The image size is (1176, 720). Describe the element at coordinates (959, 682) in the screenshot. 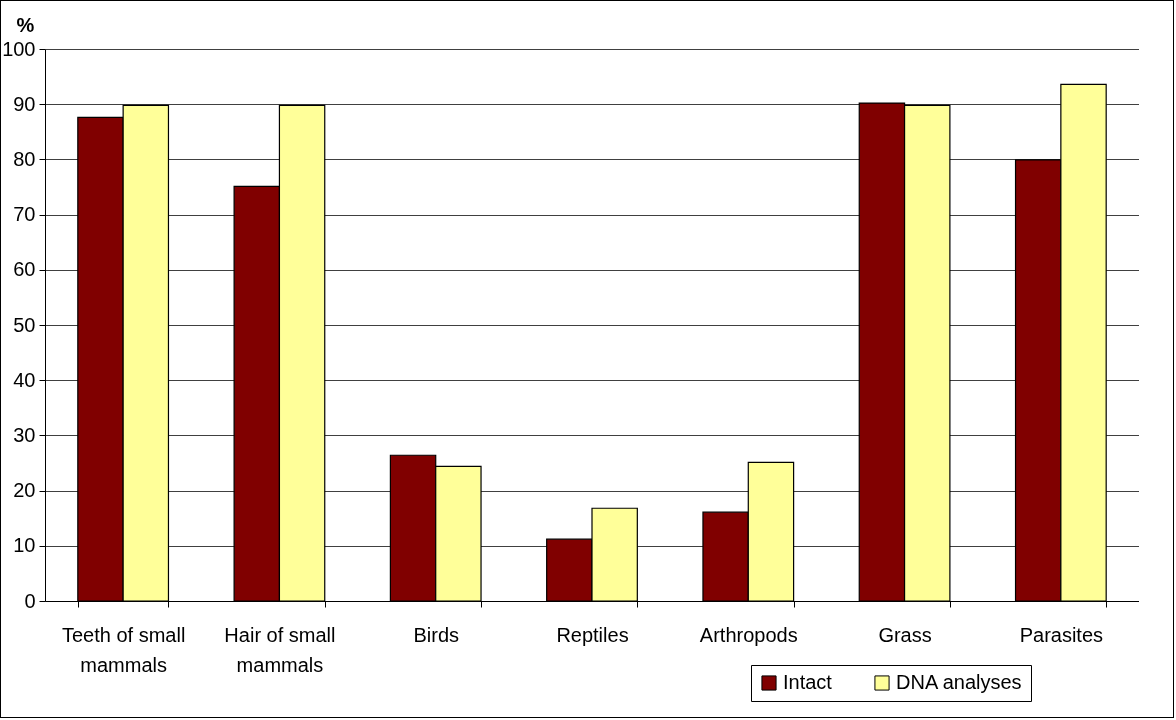

I see `legend-label: DNA analyses` at that location.